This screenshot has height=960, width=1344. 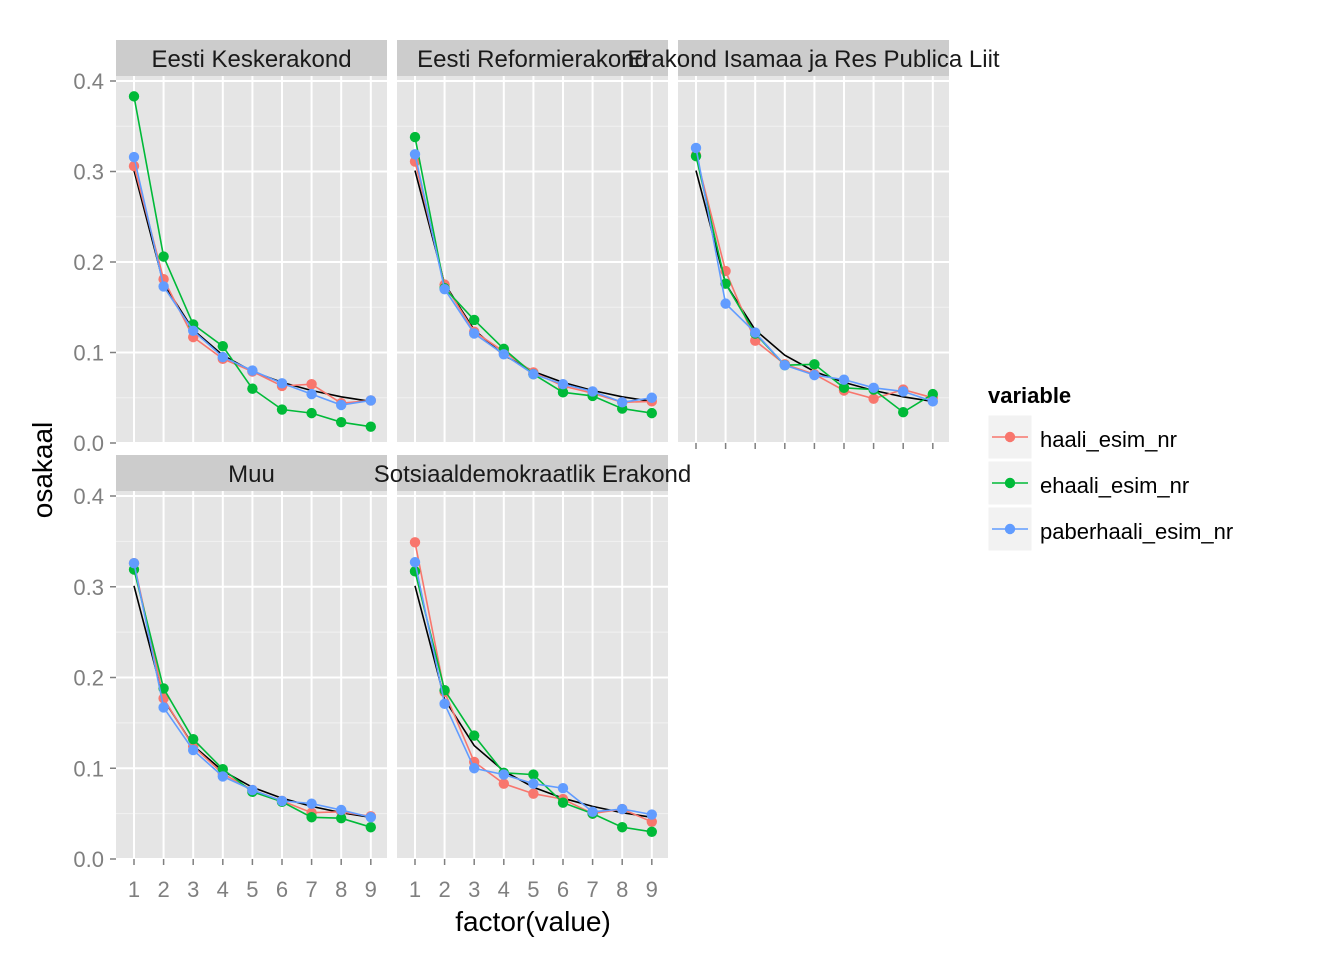 What do you see at coordinates (532, 59) in the screenshot?
I see `strip-label: Eesti Reformierakond` at bounding box center [532, 59].